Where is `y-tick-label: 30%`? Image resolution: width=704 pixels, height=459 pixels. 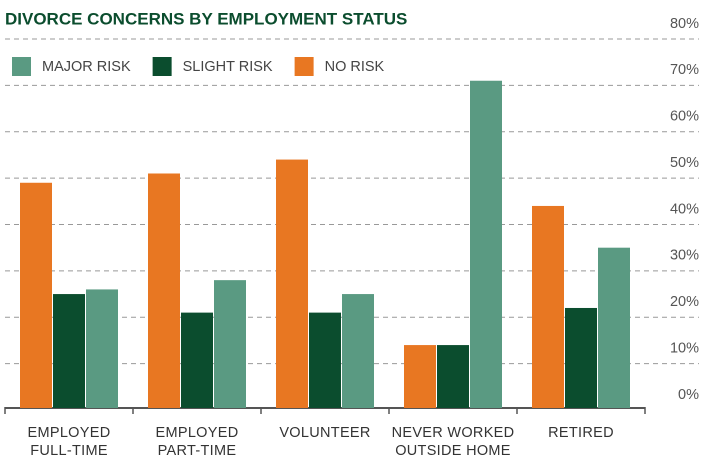
y-tick-label: 30% is located at coordinates (684, 256).